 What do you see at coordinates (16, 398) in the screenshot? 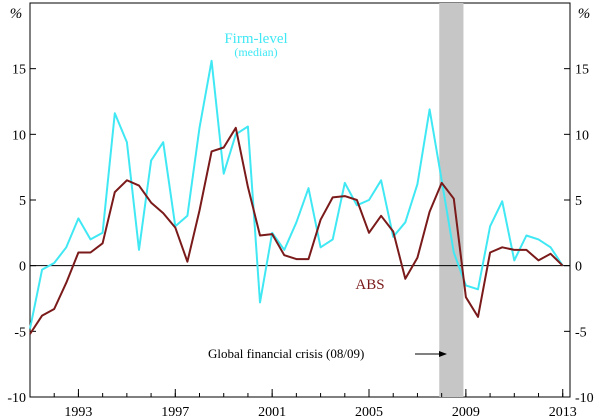
I see `y-tick-label-left: -10` at bounding box center [16, 398].